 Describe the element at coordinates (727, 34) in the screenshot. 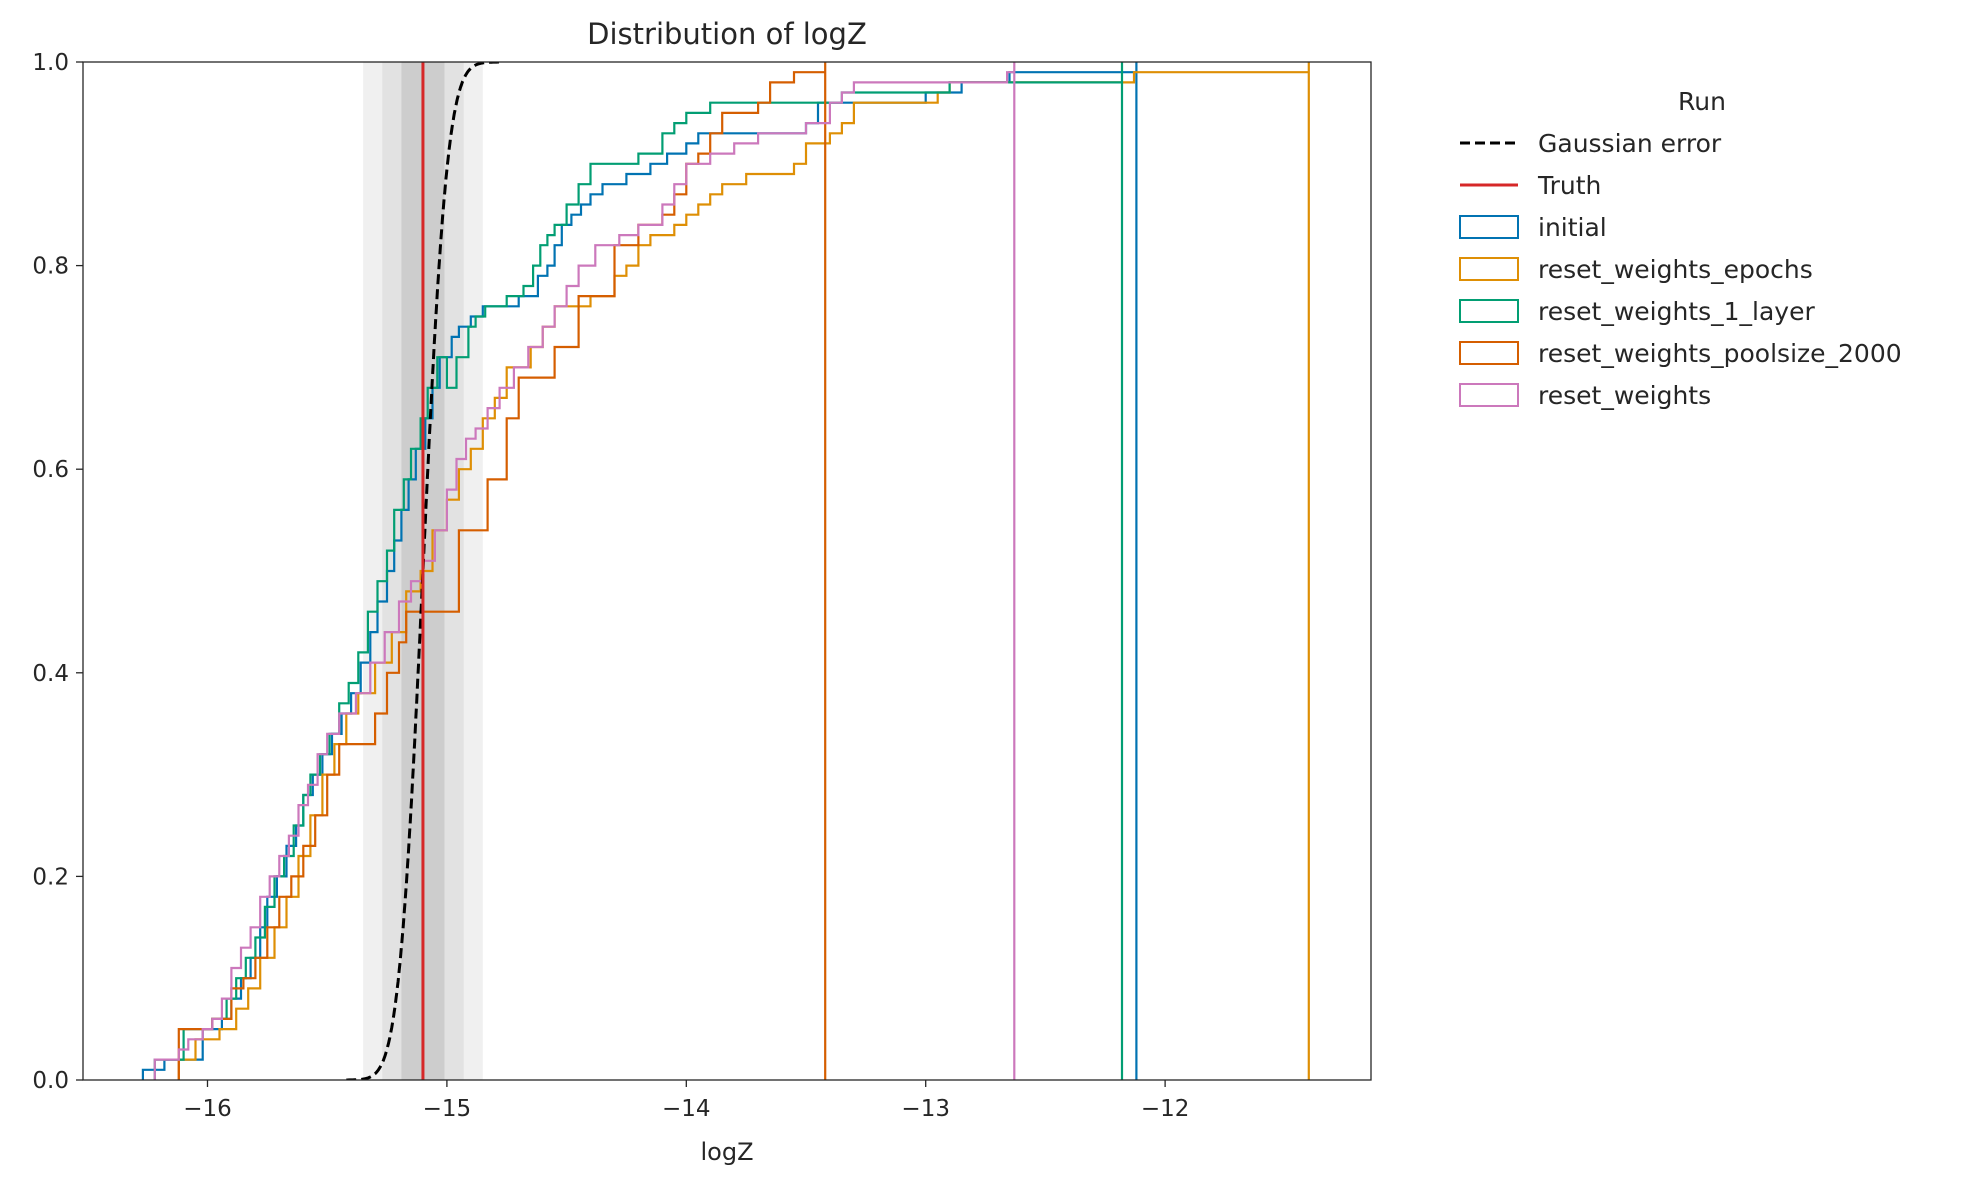

I see `chart-title: Distribution of logZ` at that location.